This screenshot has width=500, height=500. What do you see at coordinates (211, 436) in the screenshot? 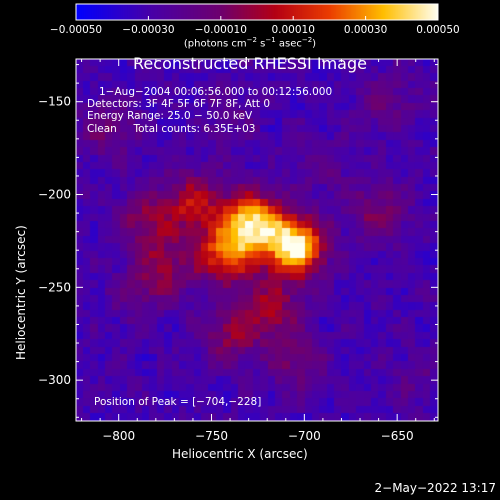
I see `x-tick-label: −750` at bounding box center [211, 436].